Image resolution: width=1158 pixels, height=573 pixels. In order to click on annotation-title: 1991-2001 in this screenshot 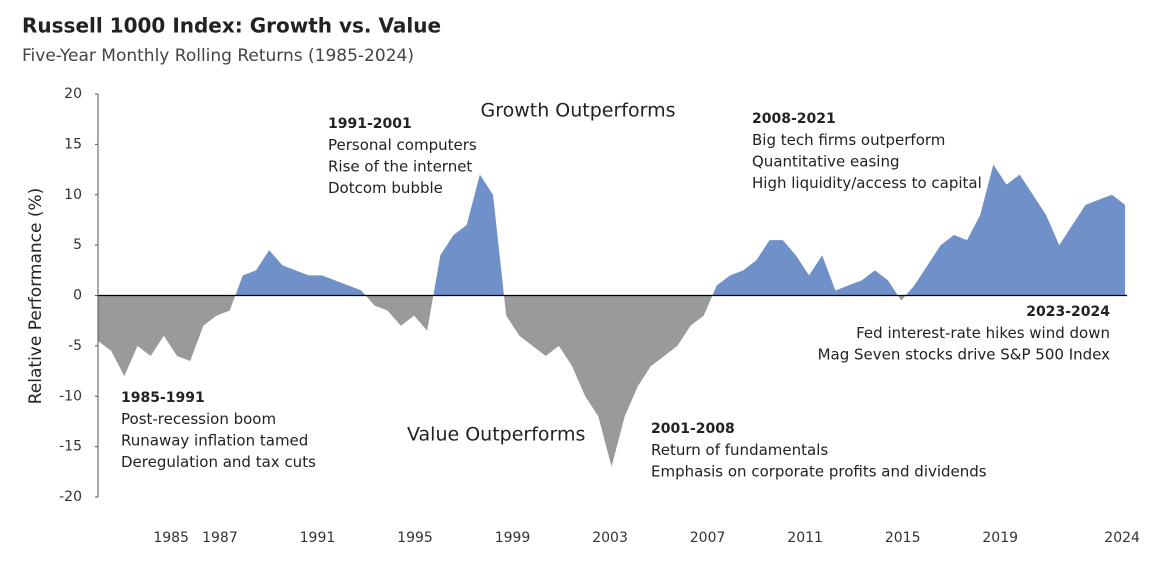, I will do `click(370, 124)`.